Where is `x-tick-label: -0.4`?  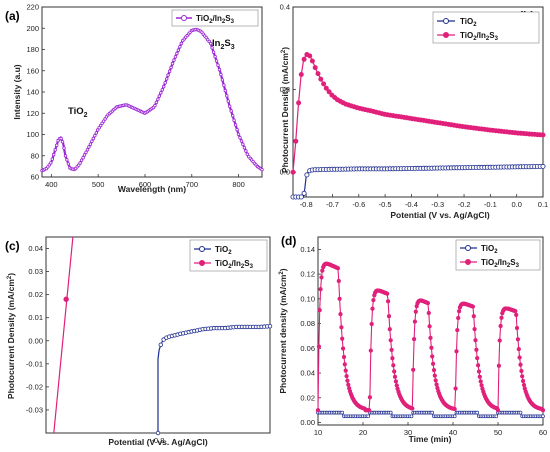 x-tick-label: -0.4 is located at coordinates (411, 204).